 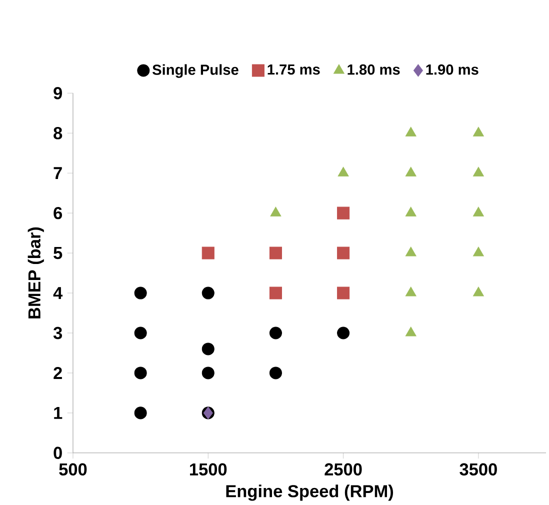 What do you see at coordinates (36, 272) in the screenshot?
I see `y-axis-title: BMEP (bar)` at bounding box center [36, 272].